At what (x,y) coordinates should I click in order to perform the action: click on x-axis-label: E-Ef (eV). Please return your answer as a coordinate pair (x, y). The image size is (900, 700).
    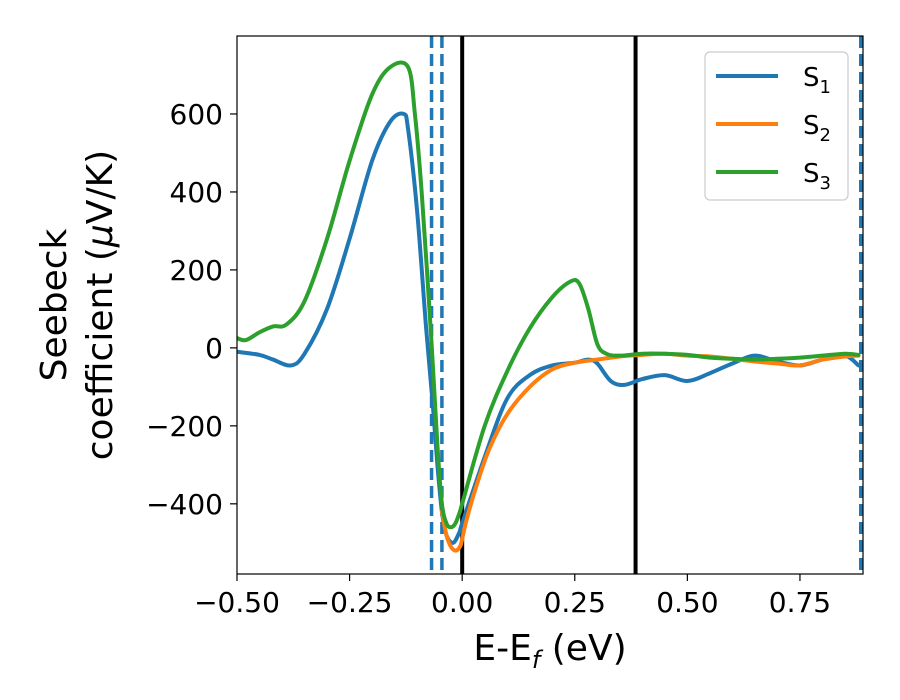
    Looking at the image, I should click on (549, 651).